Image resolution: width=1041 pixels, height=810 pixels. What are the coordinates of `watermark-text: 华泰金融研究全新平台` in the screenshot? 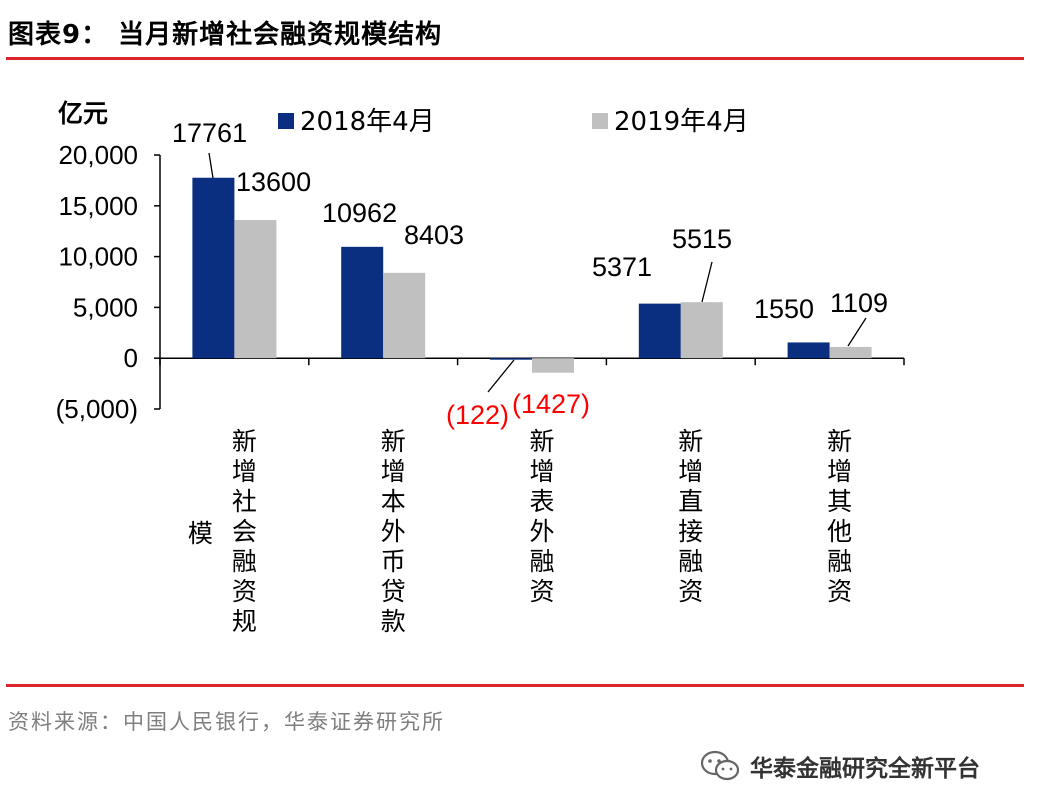 It's located at (865, 769).